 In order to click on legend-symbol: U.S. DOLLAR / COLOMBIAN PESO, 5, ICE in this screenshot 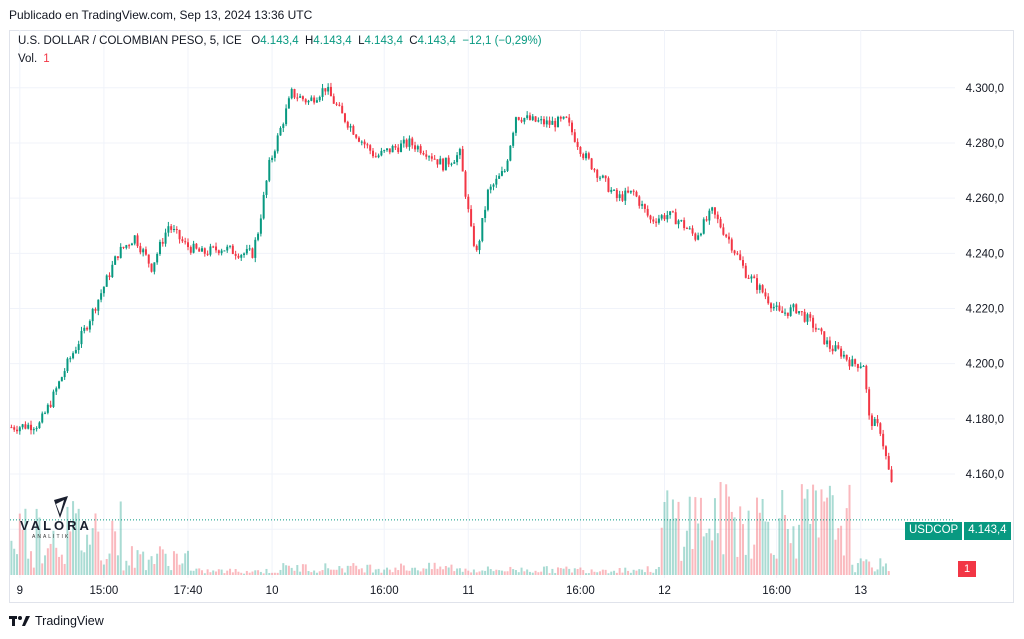, I will do `click(130, 41)`.